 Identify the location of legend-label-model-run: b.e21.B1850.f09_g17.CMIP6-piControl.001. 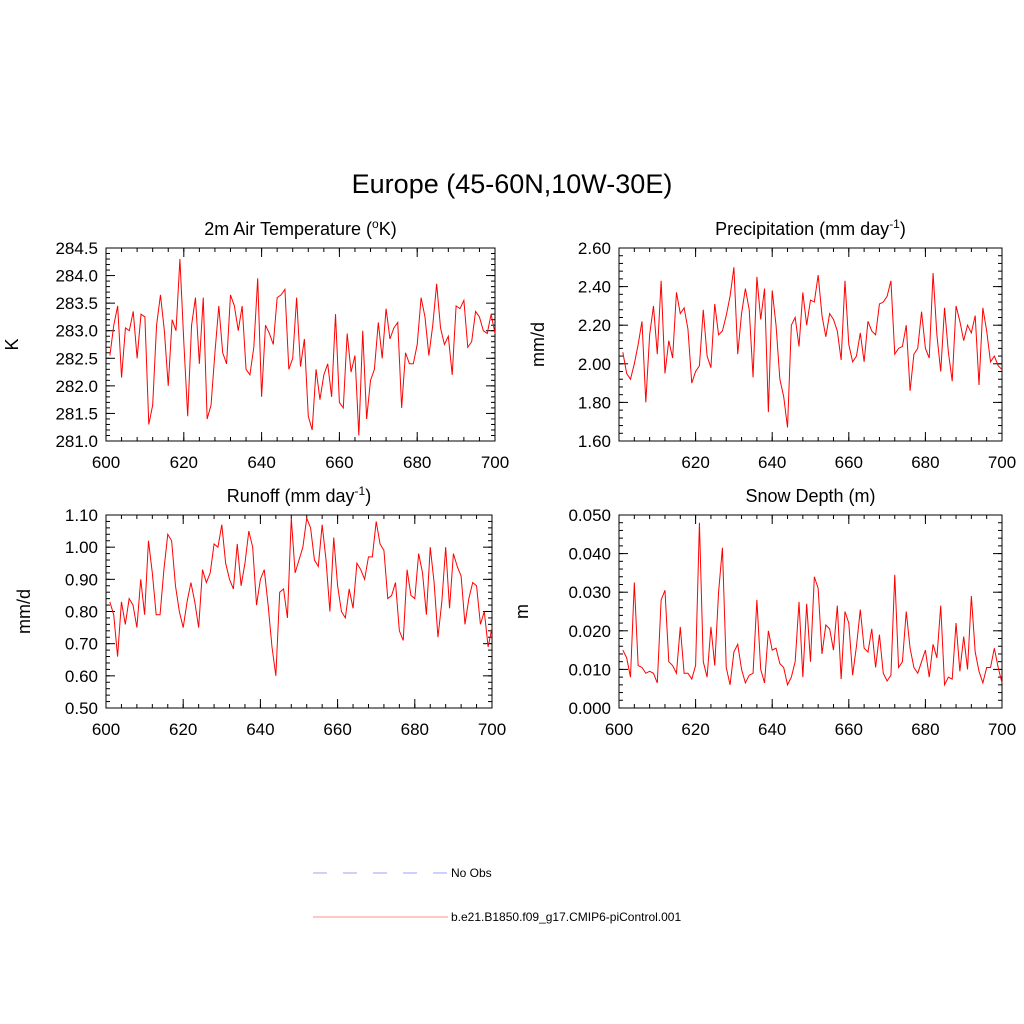
(566, 917).